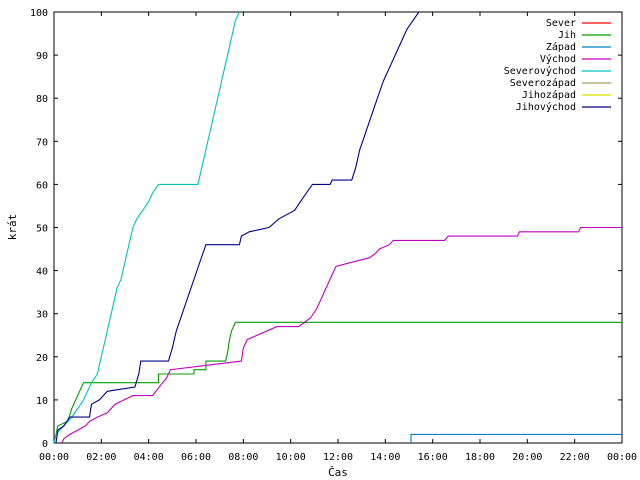 The width and height of the screenshot is (640, 480). Describe the element at coordinates (291, 457) in the screenshot. I see `x-tick-label: 10:00` at that location.